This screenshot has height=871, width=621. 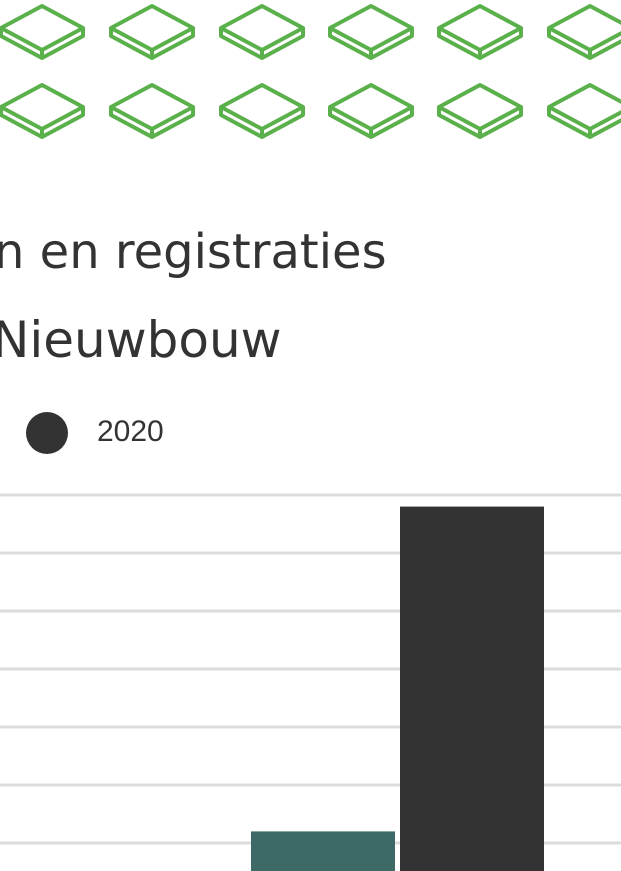 I want to click on chart-subtitle: Nieuwbouw, so click(x=141, y=340).